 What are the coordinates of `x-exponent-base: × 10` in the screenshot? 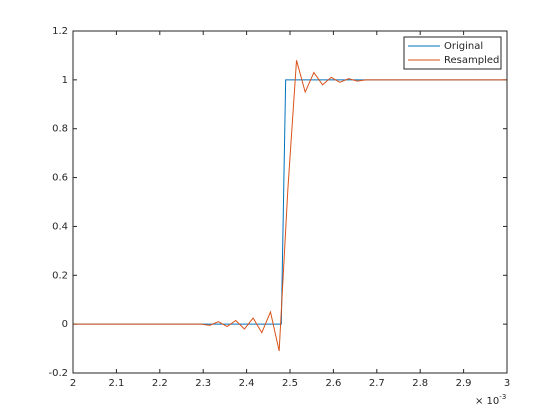 It's located at (487, 401).